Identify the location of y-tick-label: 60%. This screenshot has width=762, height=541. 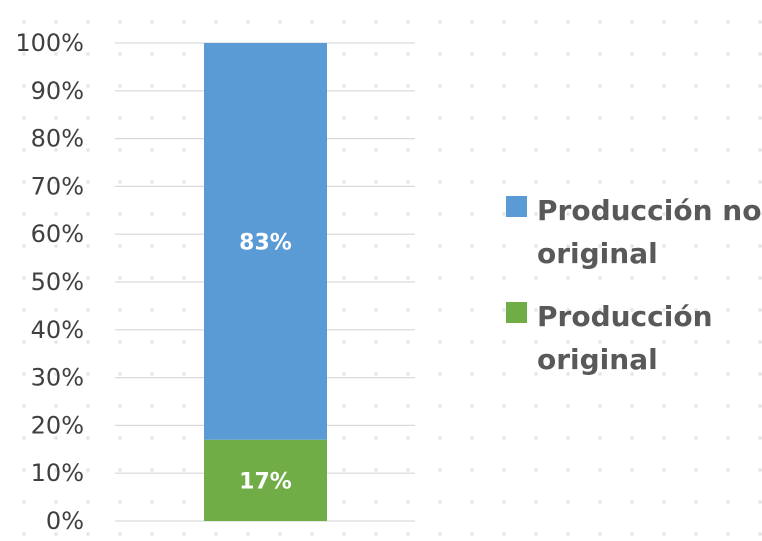
(57, 234).